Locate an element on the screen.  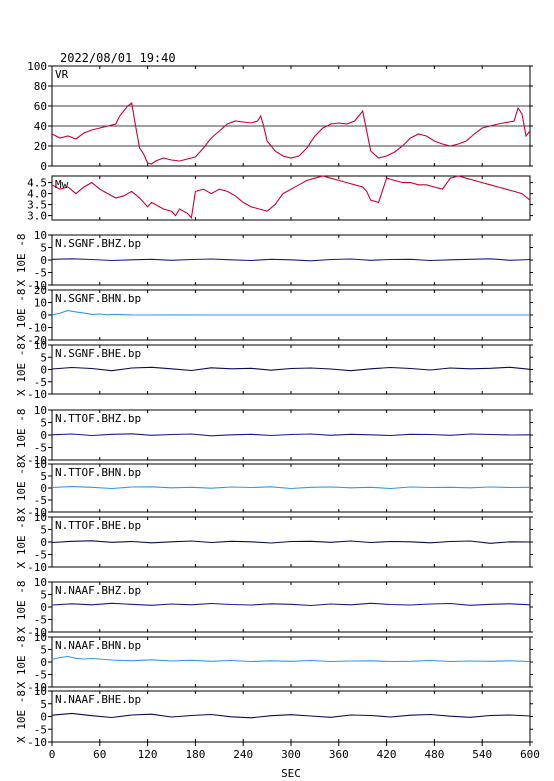
panel-label: N.NAAF.BHE.bp is located at coordinates (98, 699).